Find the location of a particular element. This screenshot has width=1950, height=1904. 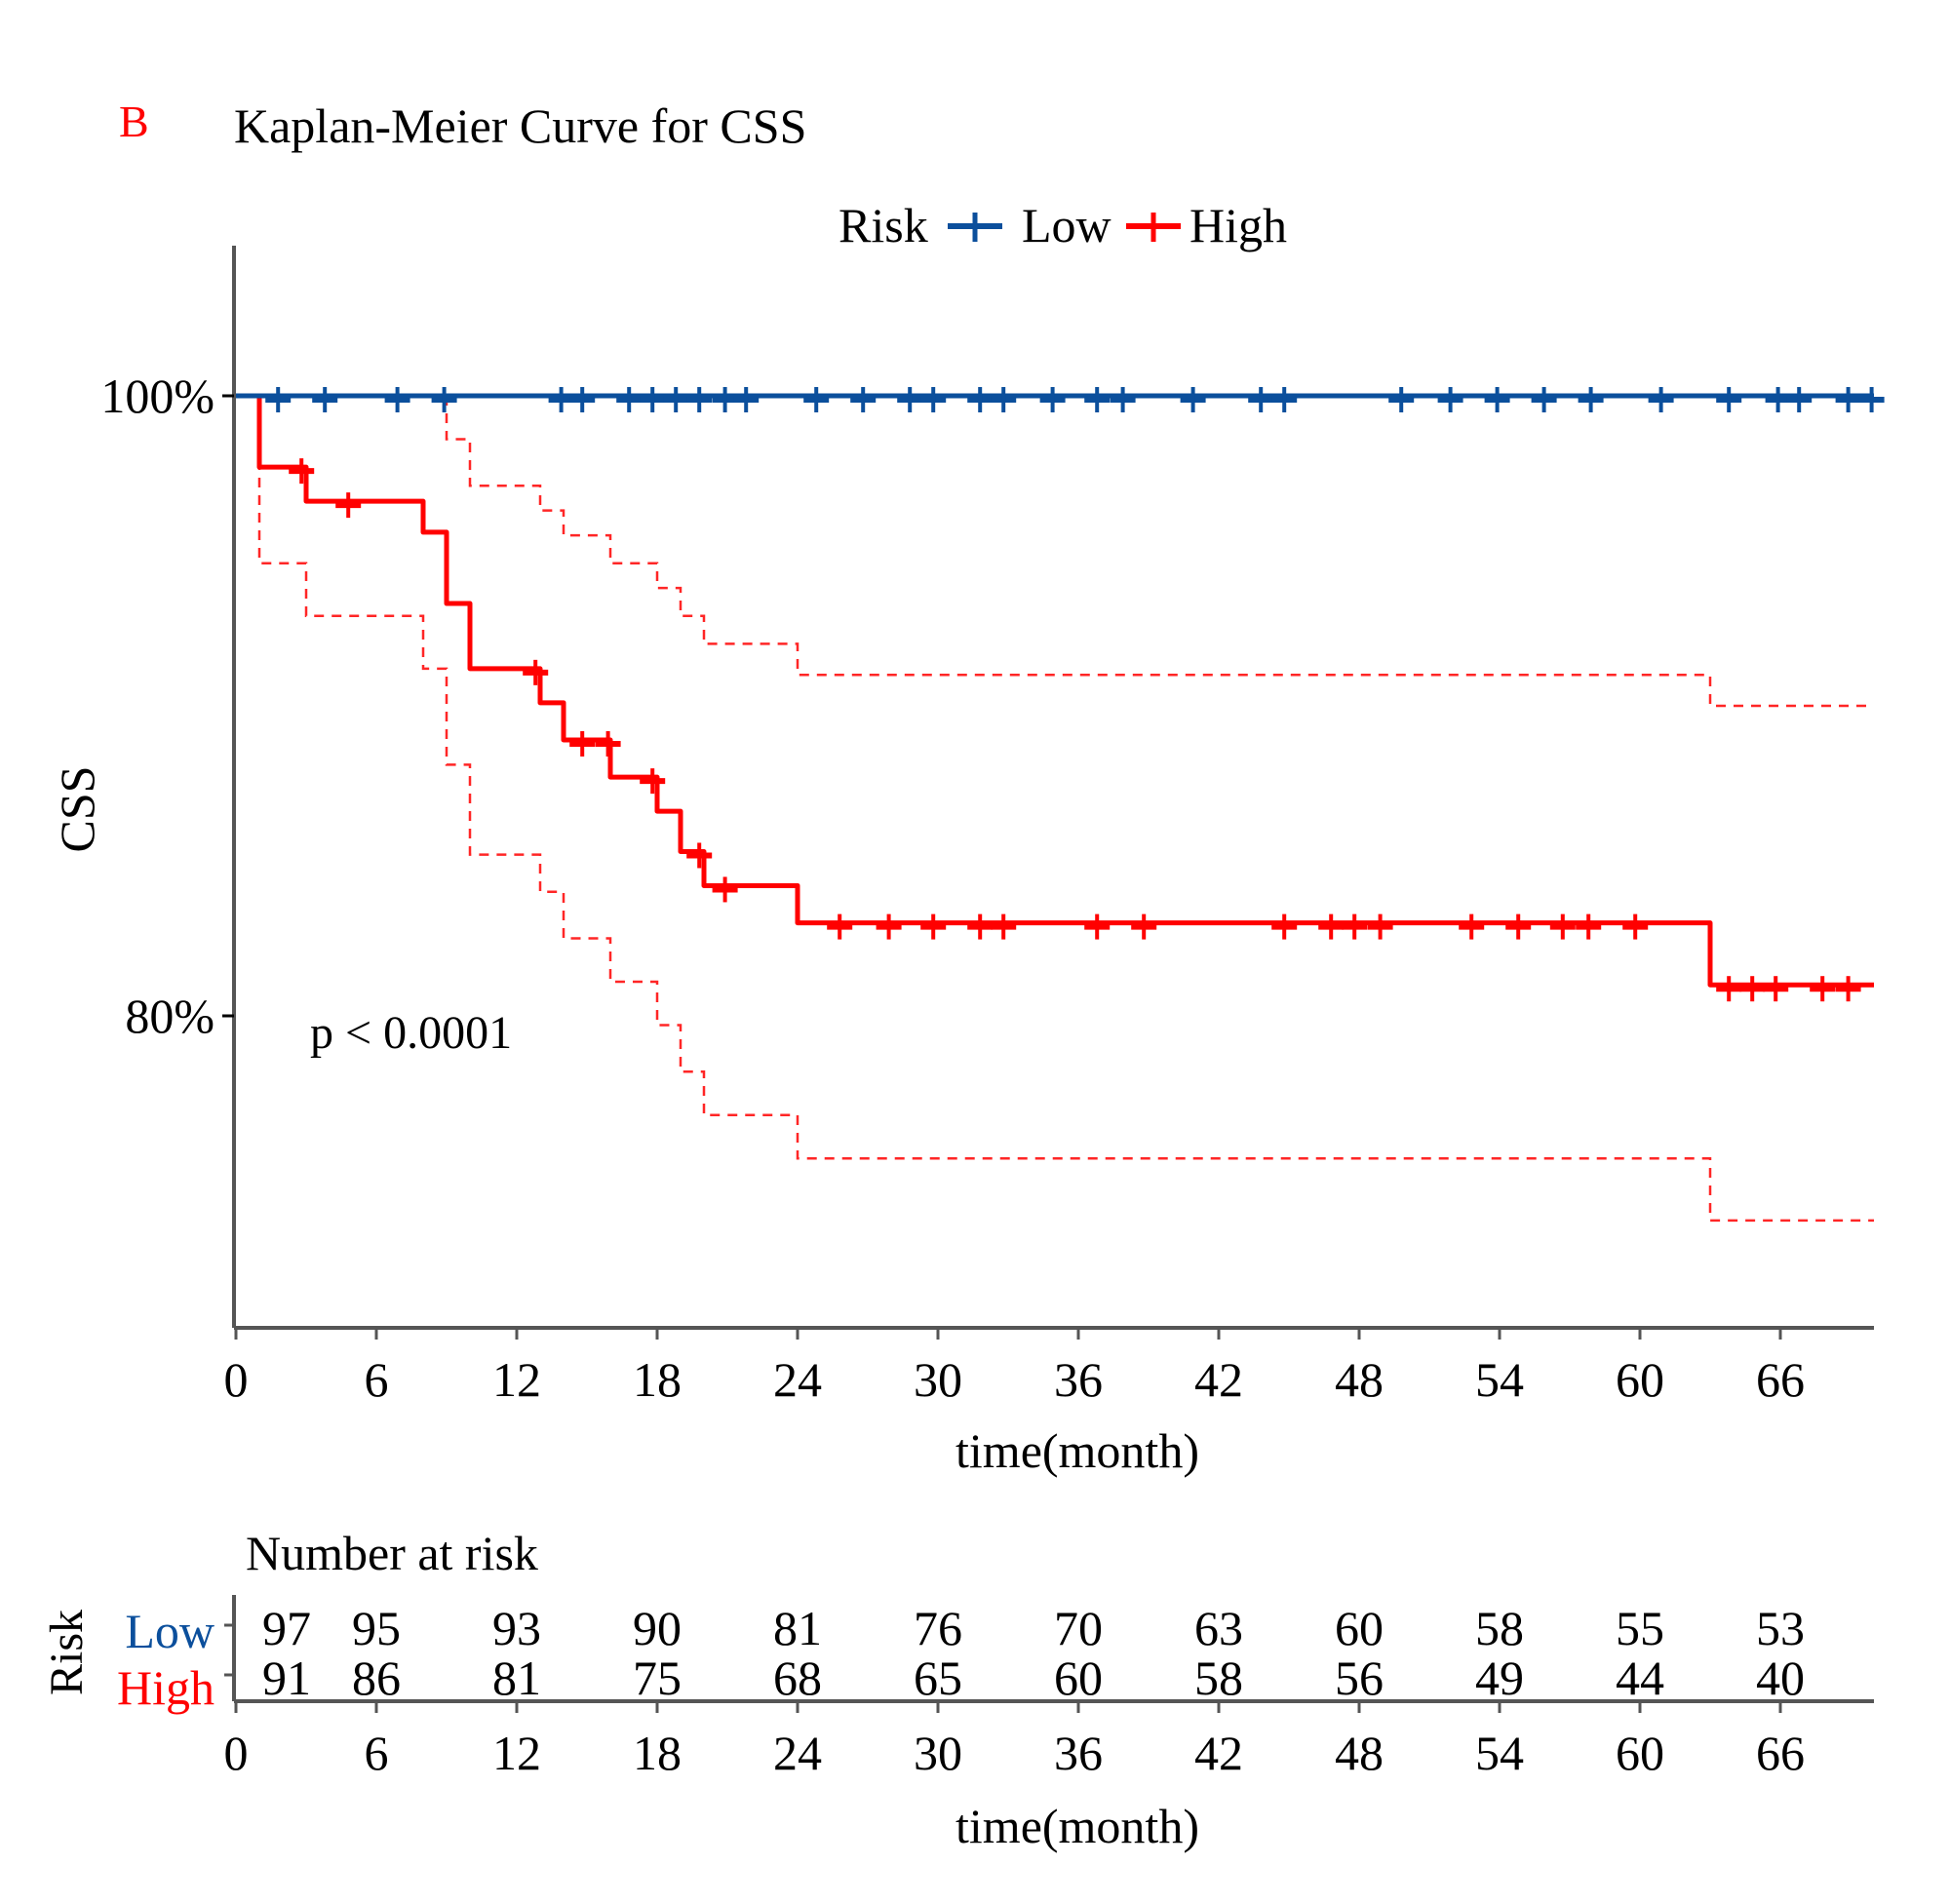

risk-count-low: 63 is located at coordinates (1218, 1628).